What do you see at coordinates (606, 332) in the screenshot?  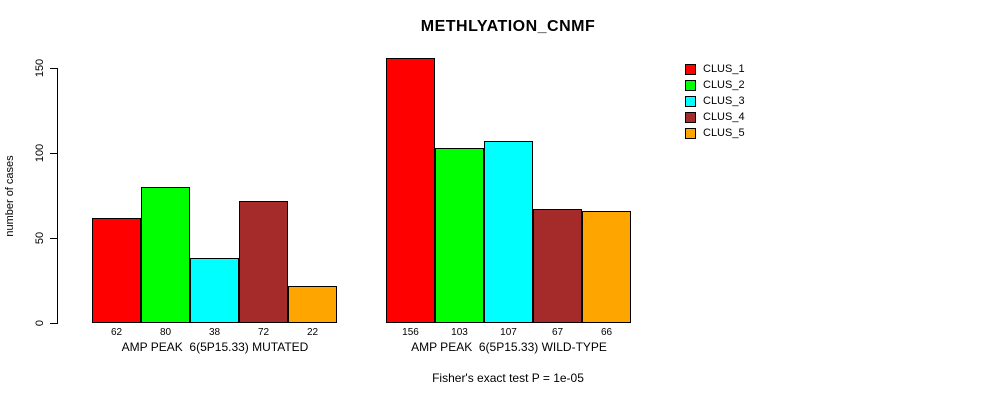 I see `bar-value-label: 66` at bounding box center [606, 332].